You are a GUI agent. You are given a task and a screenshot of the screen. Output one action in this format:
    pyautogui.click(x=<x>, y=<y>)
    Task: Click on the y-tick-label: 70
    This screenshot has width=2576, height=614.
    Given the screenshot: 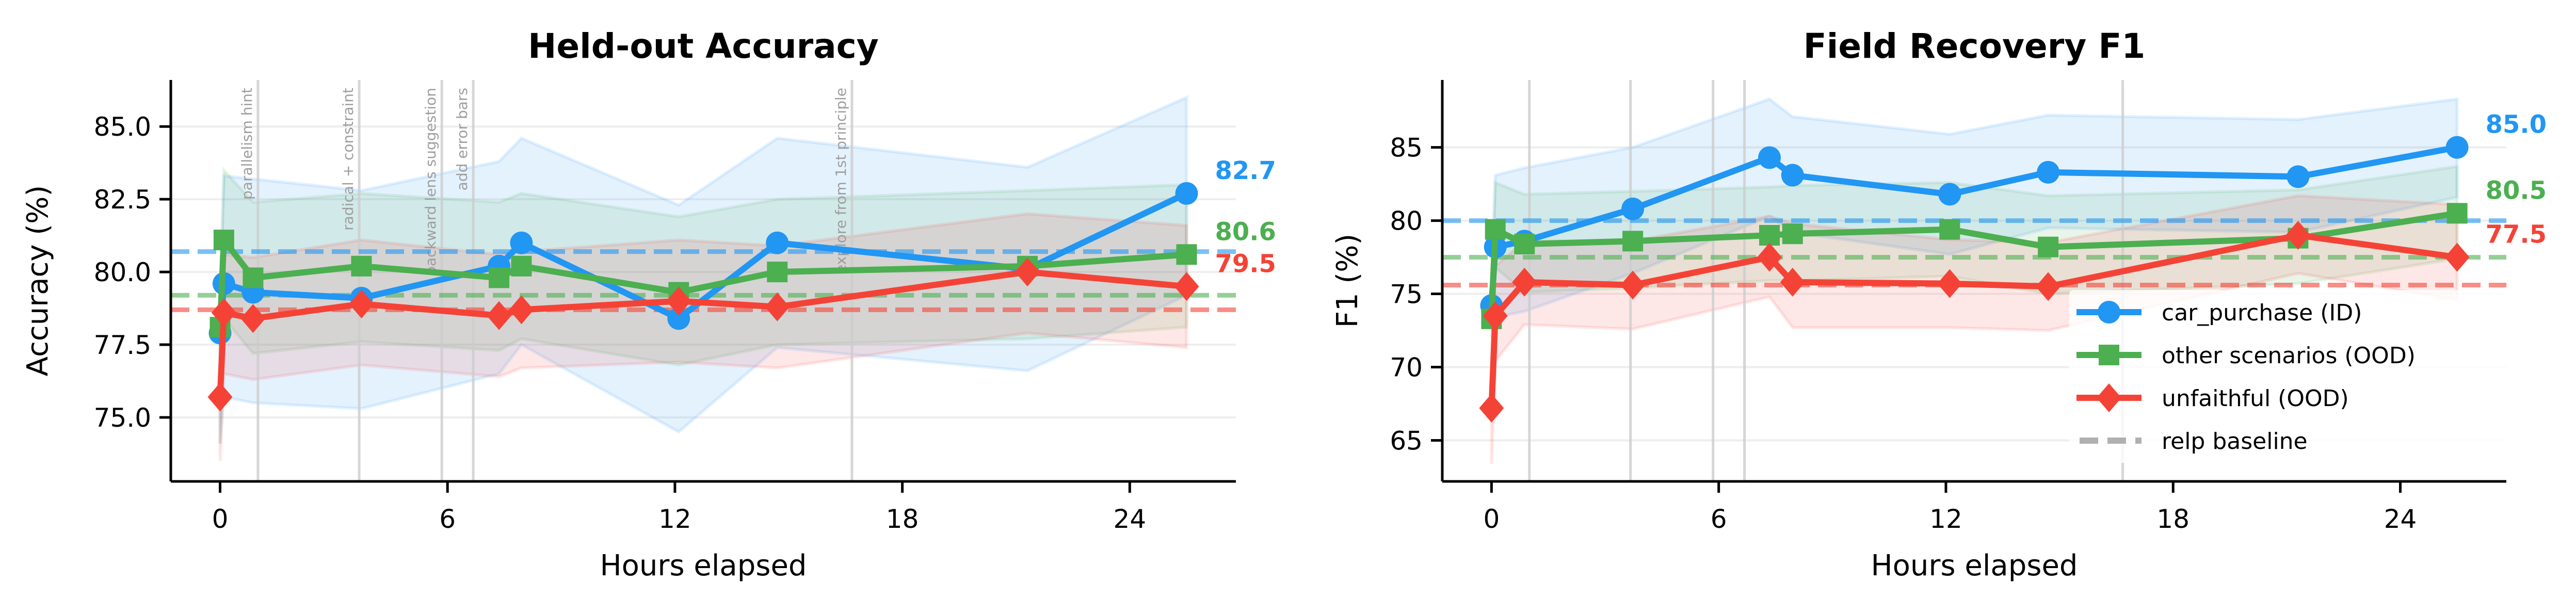 What is the action you would take?
    pyautogui.click(x=1407, y=368)
    